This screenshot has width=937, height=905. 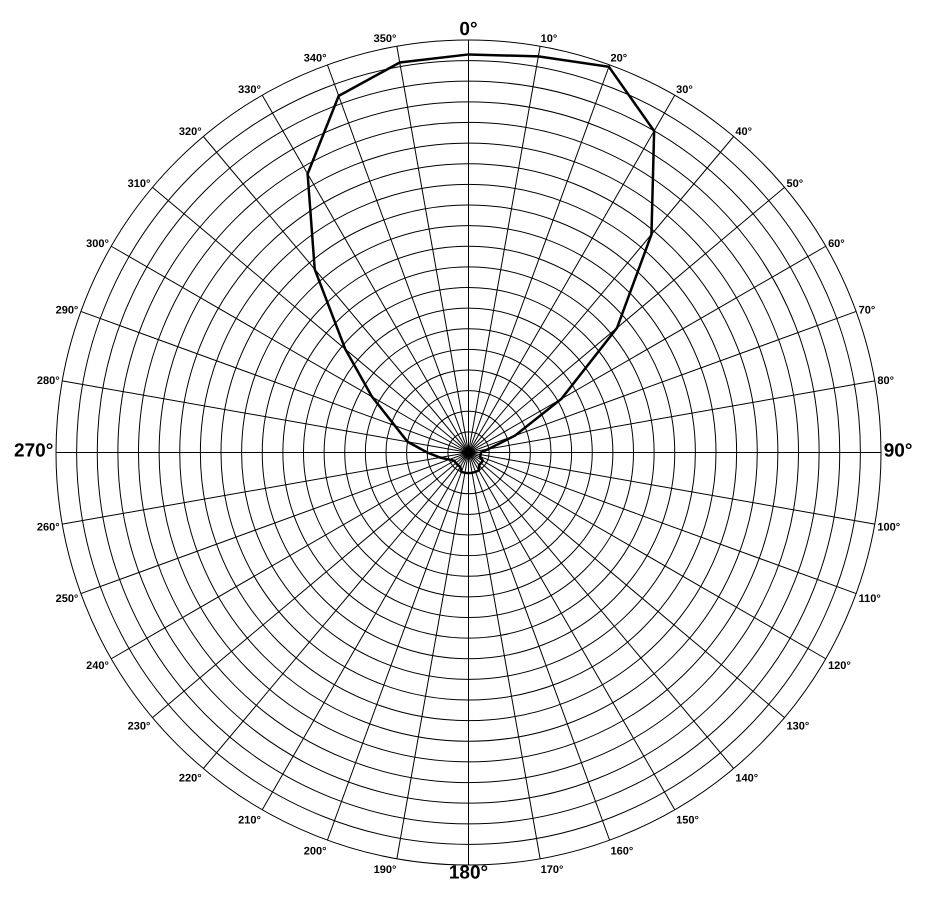 I want to click on spoke-label: 10°, so click(x=549, y=39).